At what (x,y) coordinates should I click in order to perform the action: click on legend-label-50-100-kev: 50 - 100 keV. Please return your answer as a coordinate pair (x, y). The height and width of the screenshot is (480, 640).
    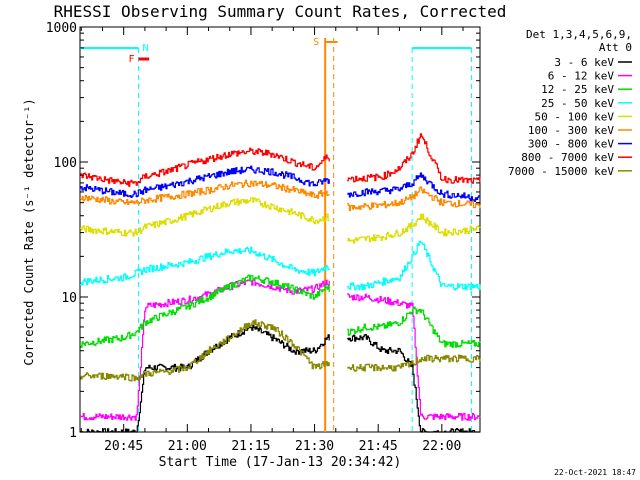
    Looking at the image, I should click on (575, 116).